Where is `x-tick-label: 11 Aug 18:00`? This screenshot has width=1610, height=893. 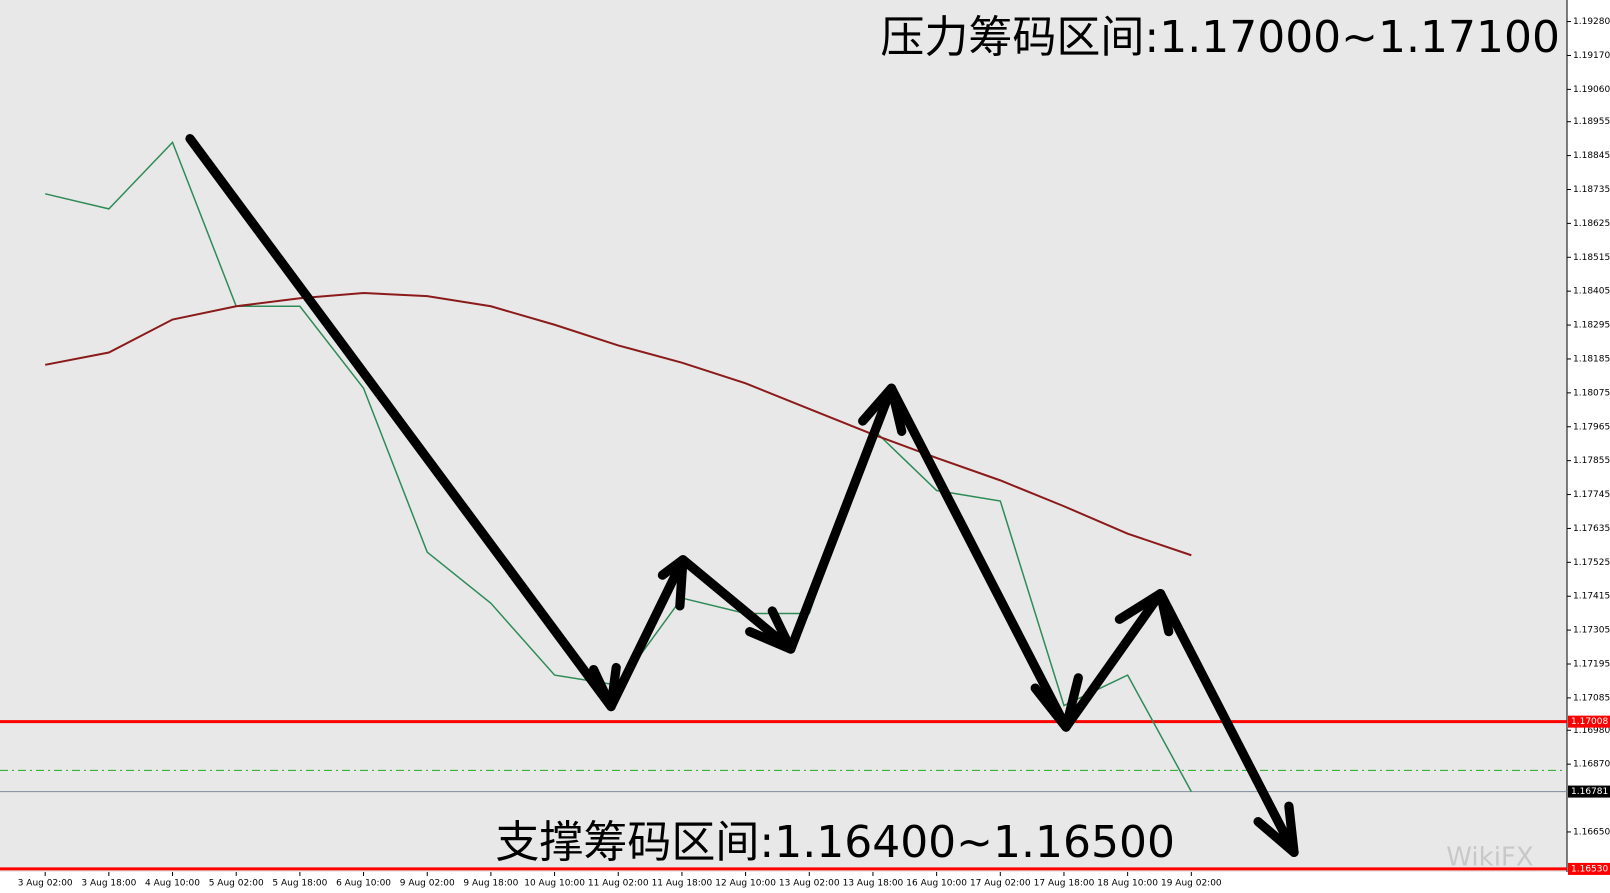 x-tick-label: 11 Aug 18:00 is located at coordinates (682, 884).